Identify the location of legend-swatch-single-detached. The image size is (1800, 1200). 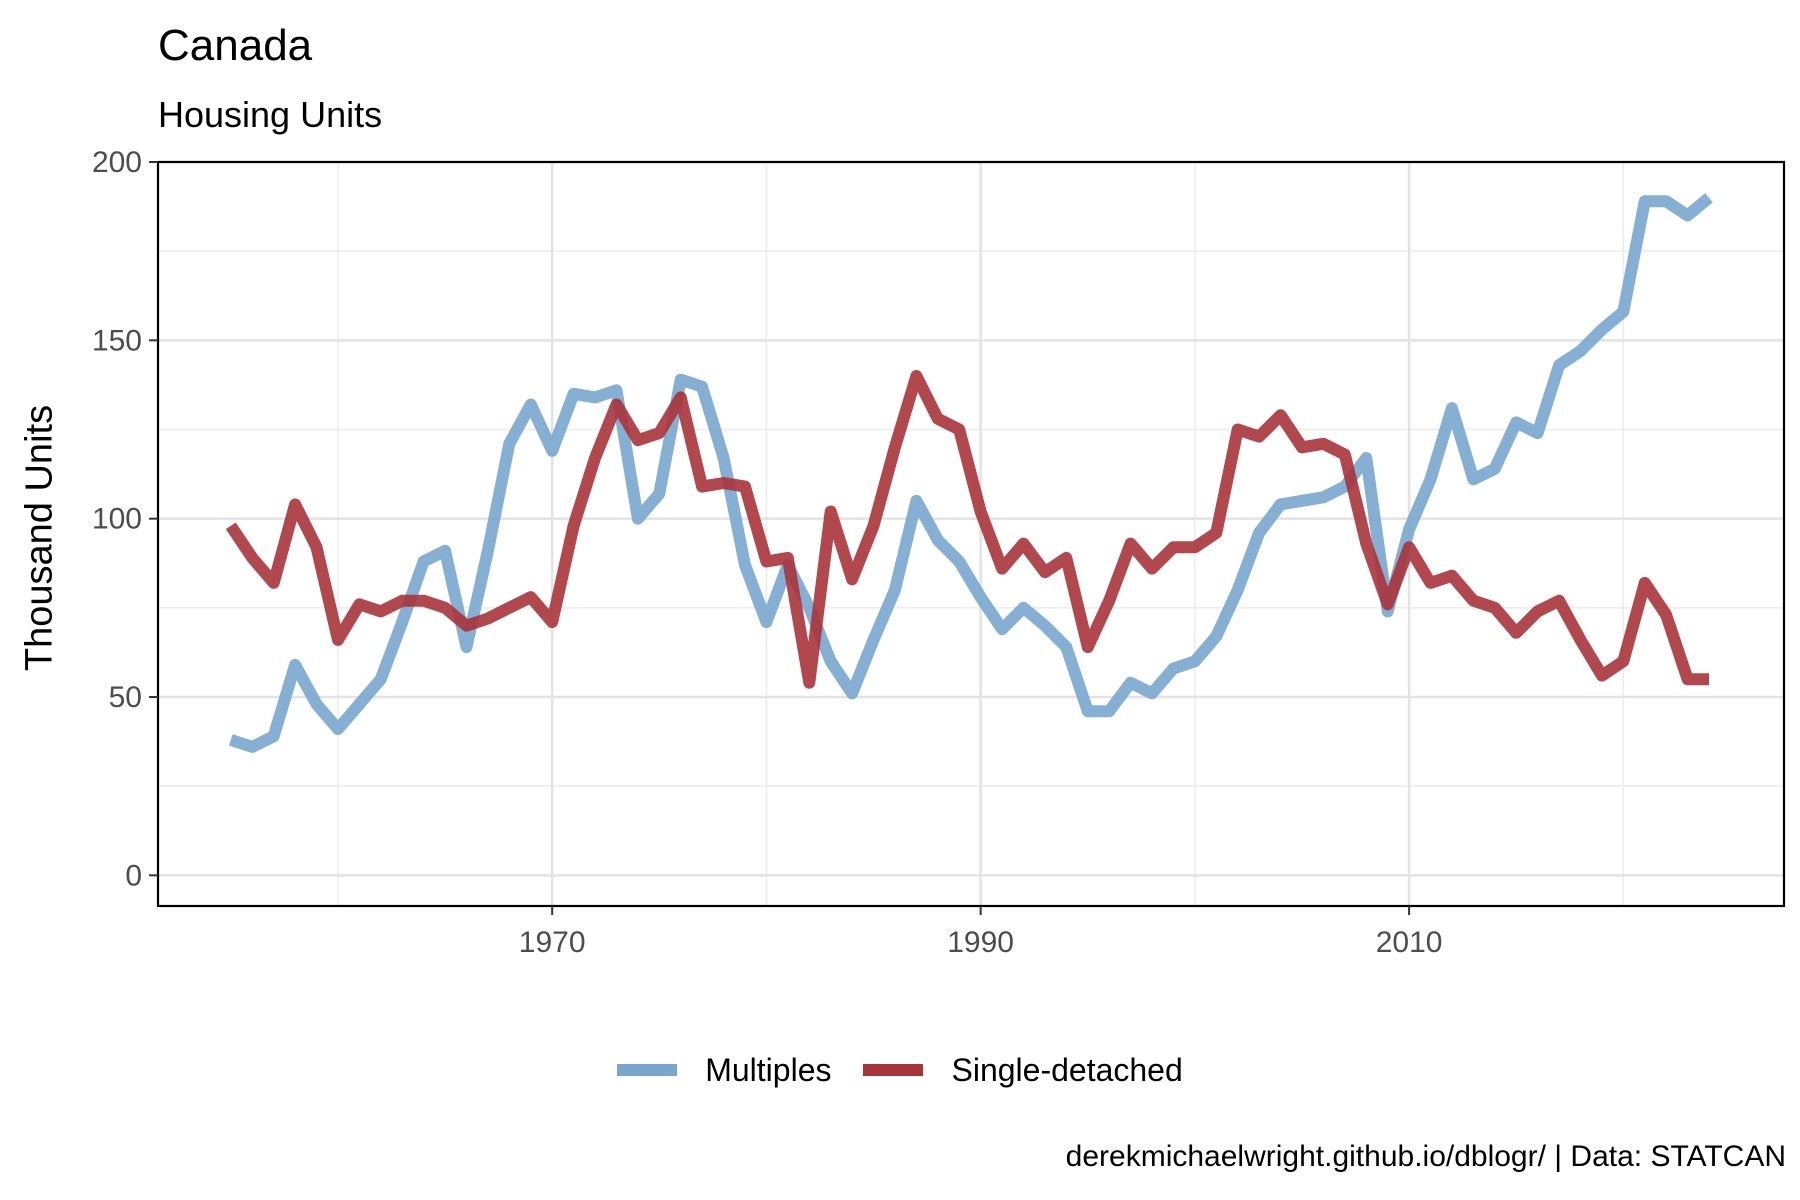
(893, 1070).